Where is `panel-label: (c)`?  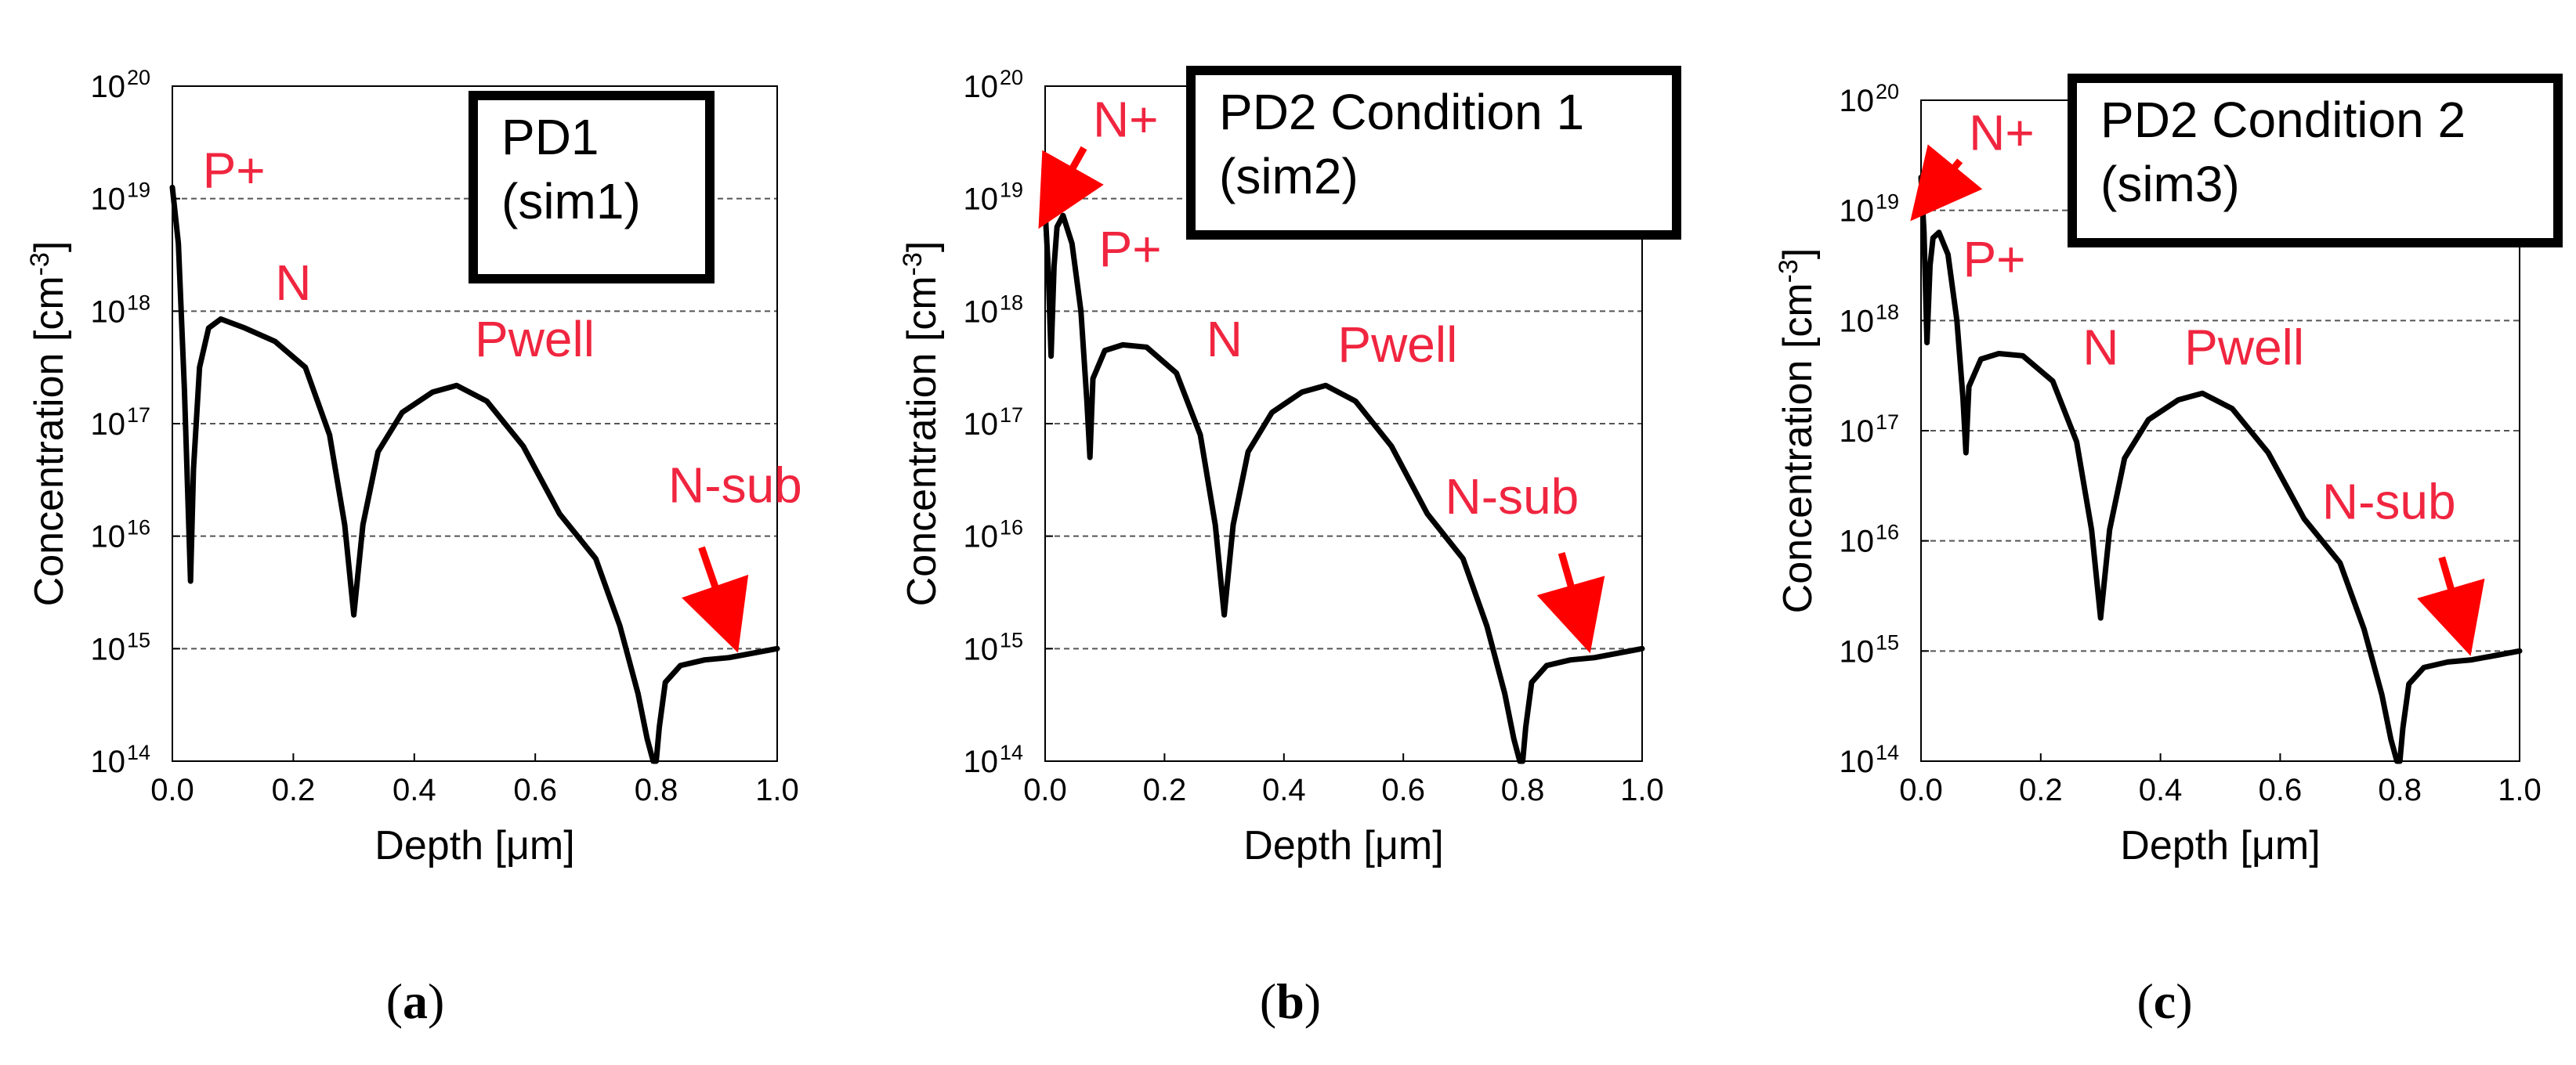
panel-label: (c) is located at coordinates (2164, 1001).